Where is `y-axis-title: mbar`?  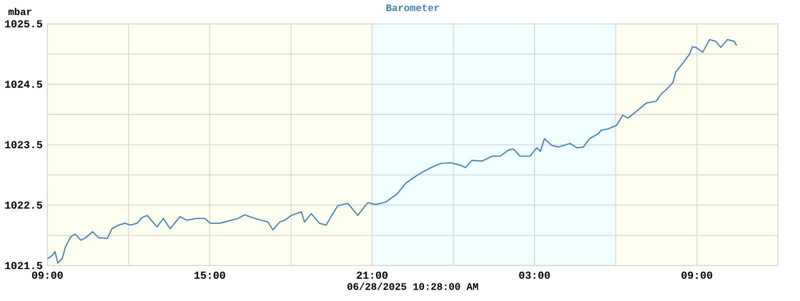 y-axis-title: mbar is located at coordinates (20, 11).